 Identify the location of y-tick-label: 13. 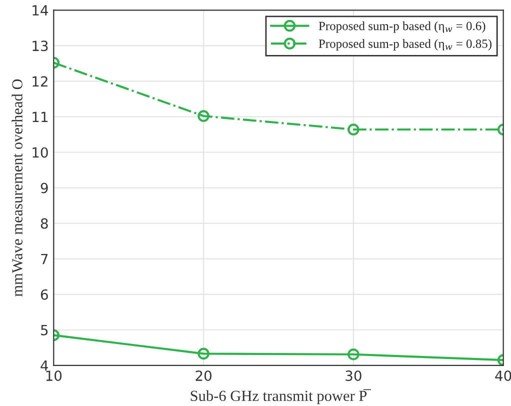
(40, 46).